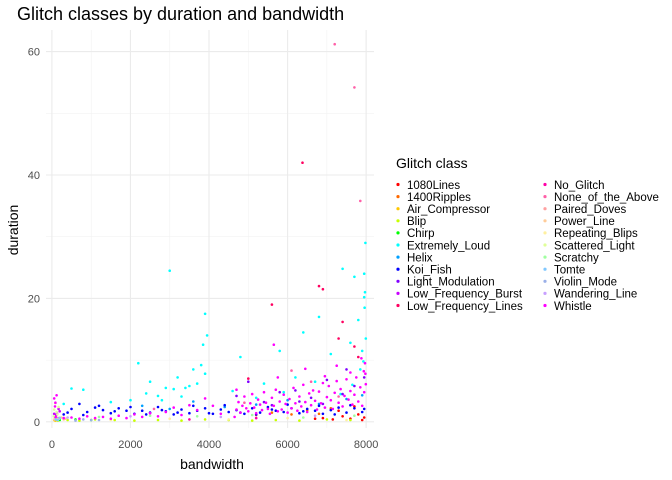 This screenshot has width=672, height=480. I want to click on legend-label: Low_Frequency_Burst, so click(465, 295).